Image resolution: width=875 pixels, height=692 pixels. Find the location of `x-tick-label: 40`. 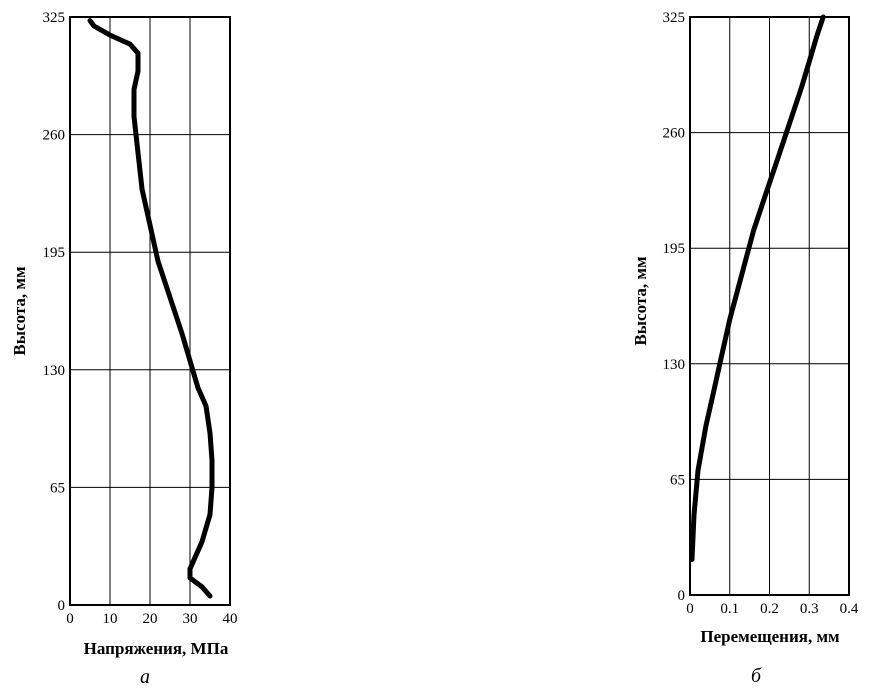

x-tick-label: 40 is located at coordinates (230, 619).